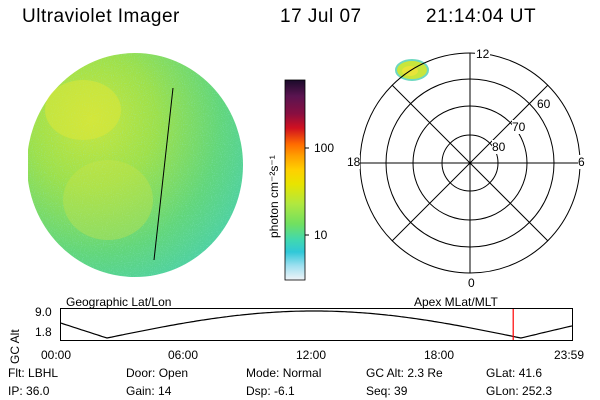 Image resolution: width=600 pixels, height=400 pixels. Describe the element at coordinates (387, 391) in the screenshot. I see `status-seq: Seq: 39` at that location.